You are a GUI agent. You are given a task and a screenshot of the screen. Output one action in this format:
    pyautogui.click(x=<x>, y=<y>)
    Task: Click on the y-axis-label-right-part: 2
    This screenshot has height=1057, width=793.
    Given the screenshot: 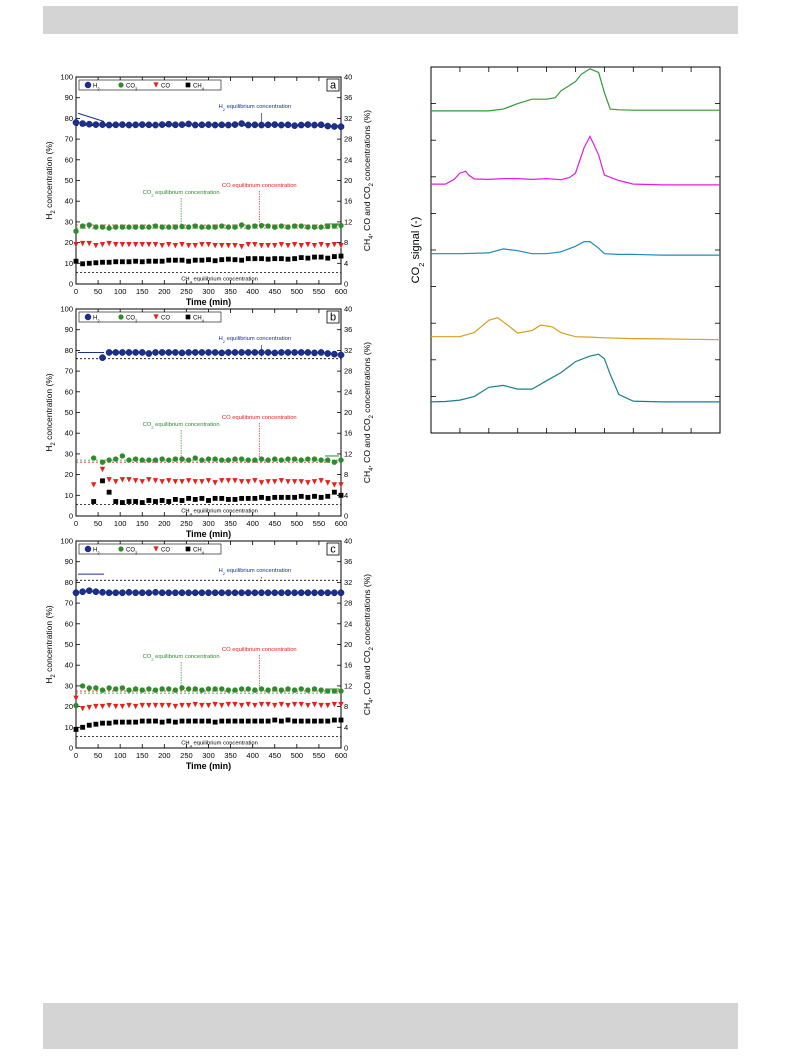 What is the action you would take?
    pyautogui.click(x=372, y=416)
    